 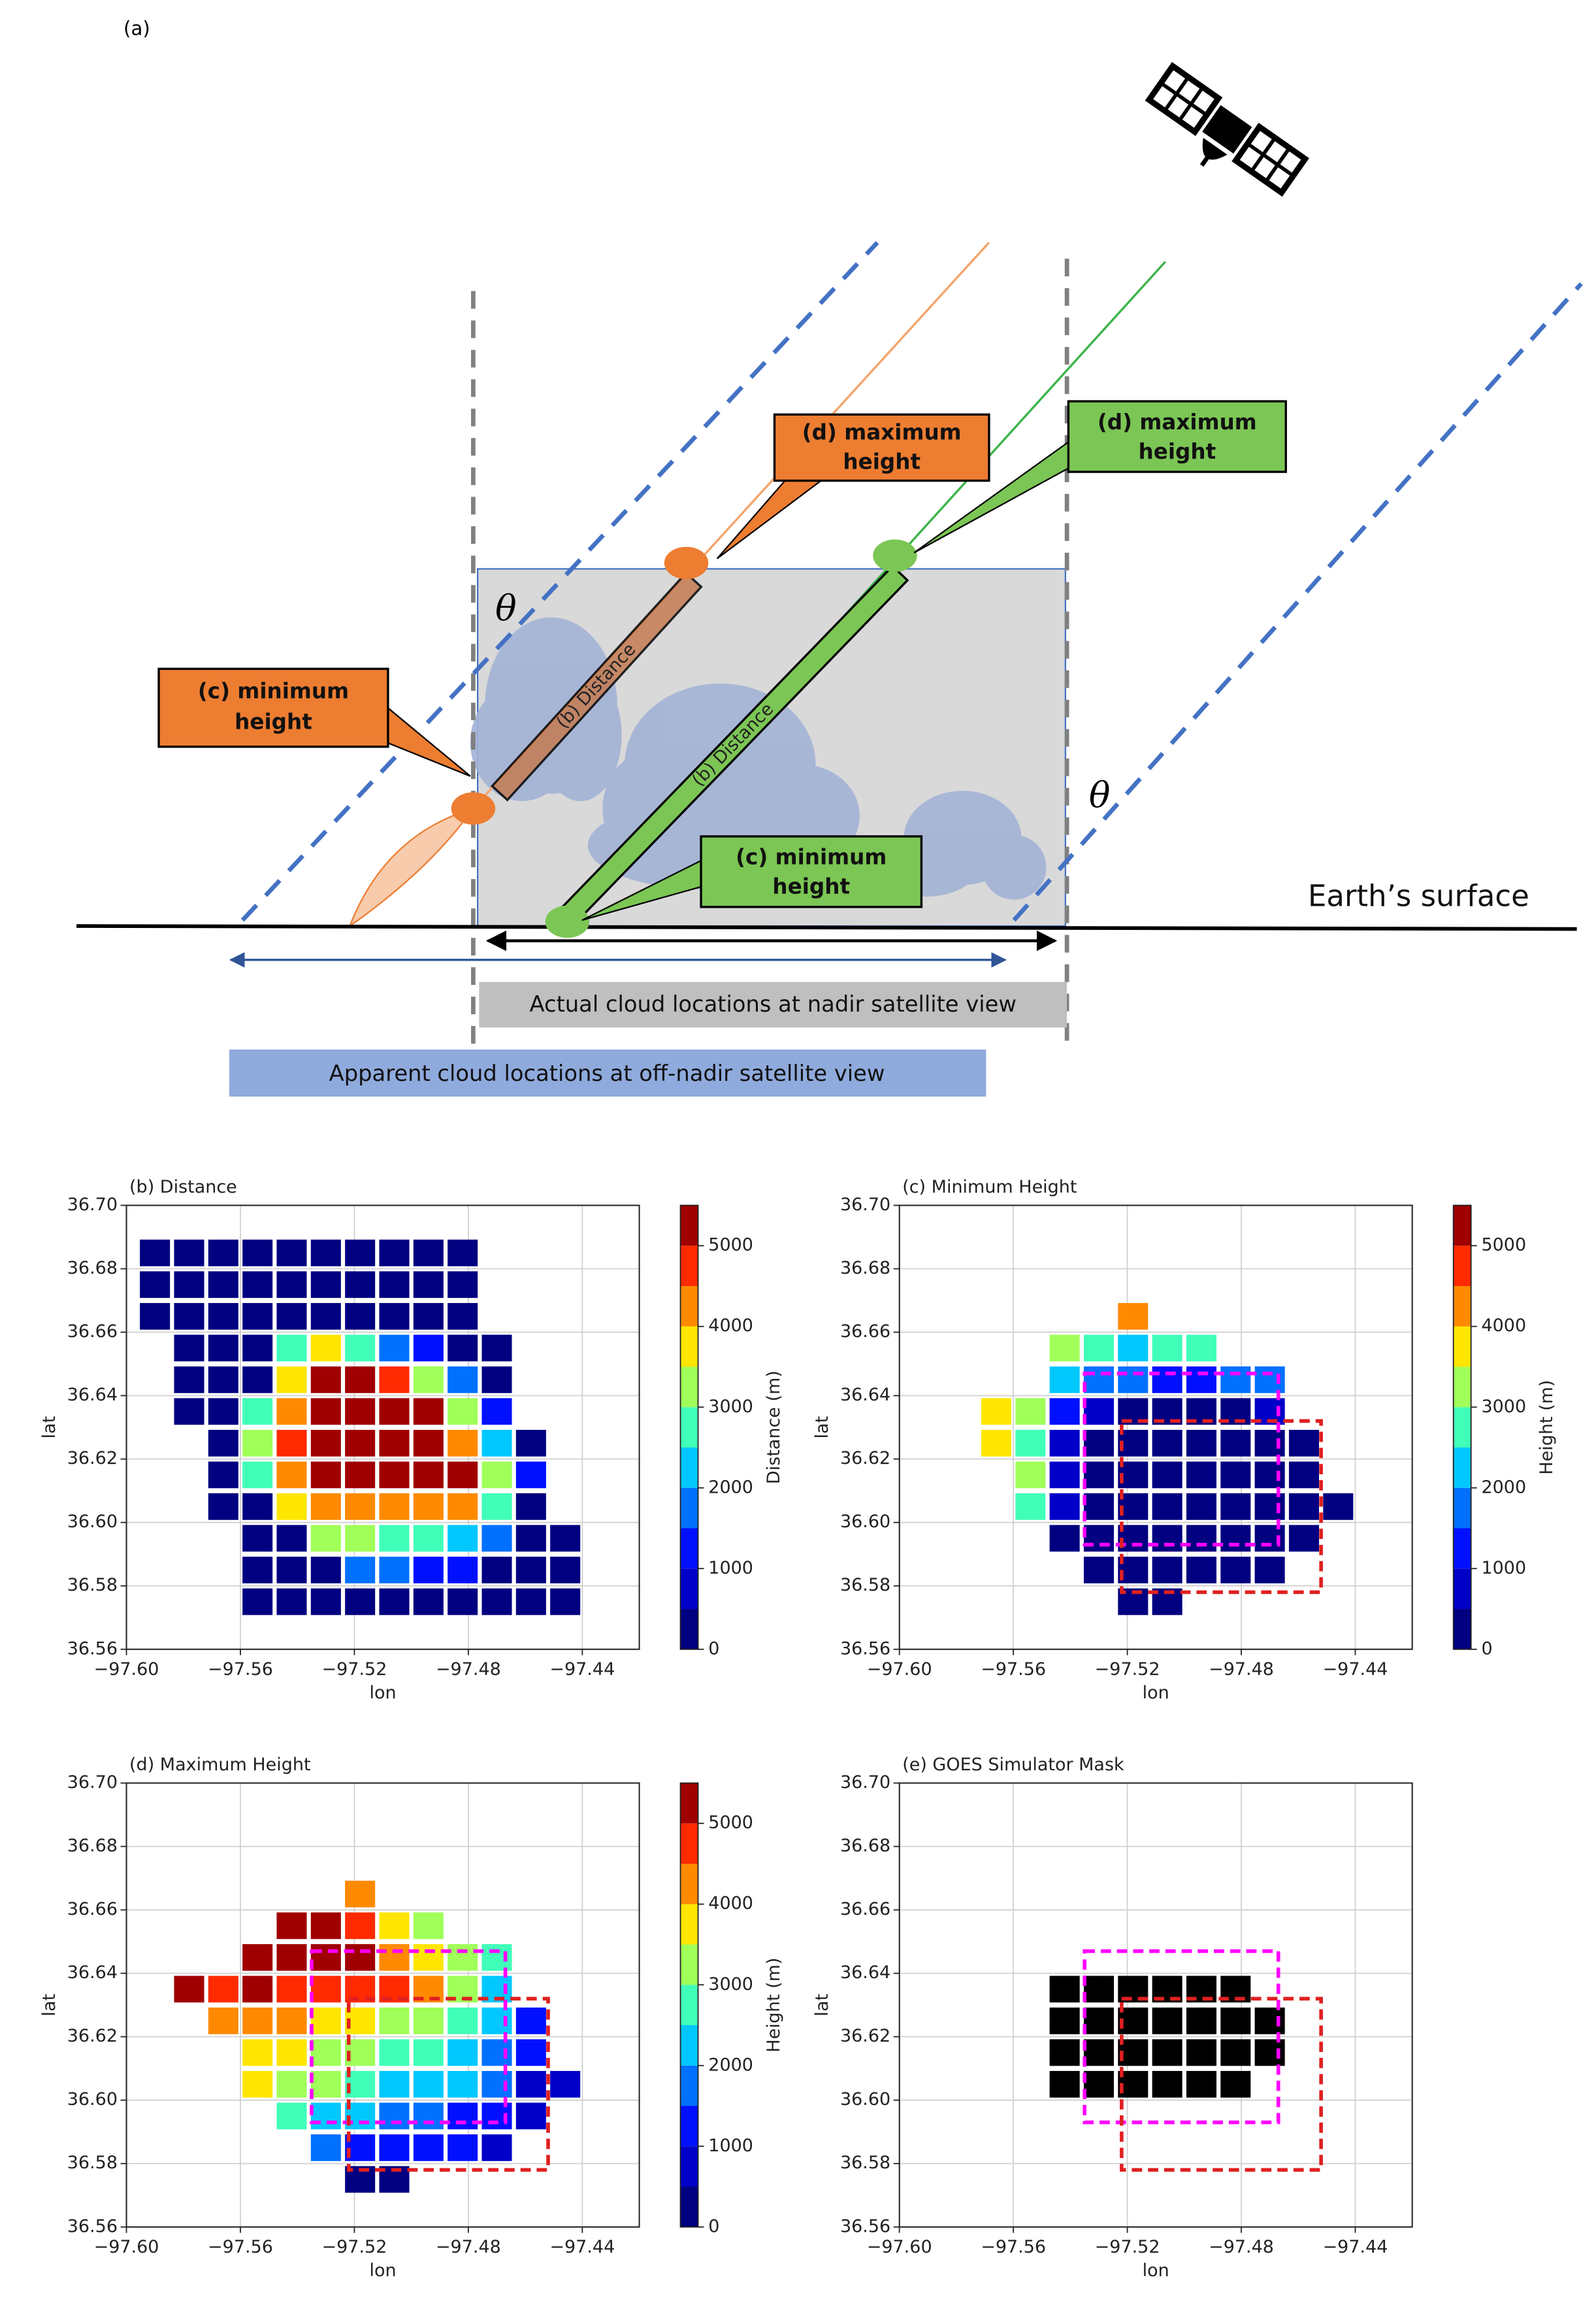 I want to click on panel-title: (b) Distance, so click(x=183, y=1187).